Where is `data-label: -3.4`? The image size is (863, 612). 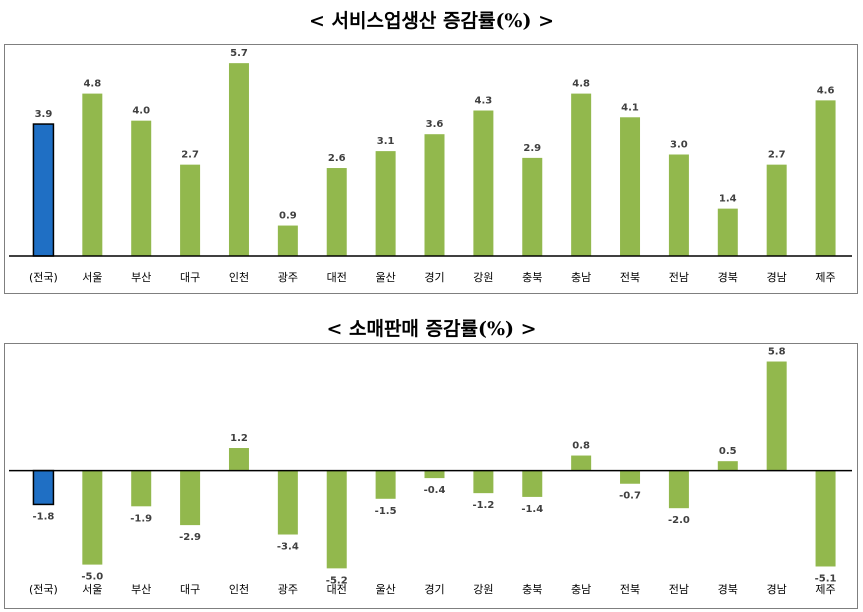
data-label: -3.4 is located at coordinates (288, 547).